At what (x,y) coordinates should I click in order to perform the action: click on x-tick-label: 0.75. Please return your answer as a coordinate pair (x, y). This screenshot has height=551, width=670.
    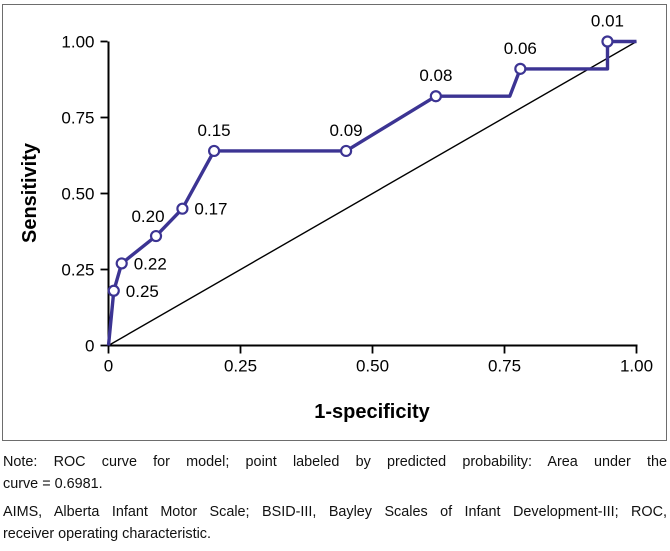
    Looking at the image, I should click on (504, 366).